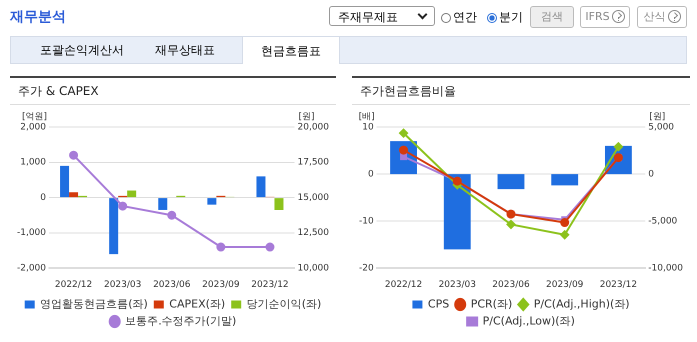 Image resolution: width=697 pixels, height=342 pixels. What do you see at coordinates (185, 50) in the screenshot?
I see `text: 재무상태표` at bounding box center [185, 50].